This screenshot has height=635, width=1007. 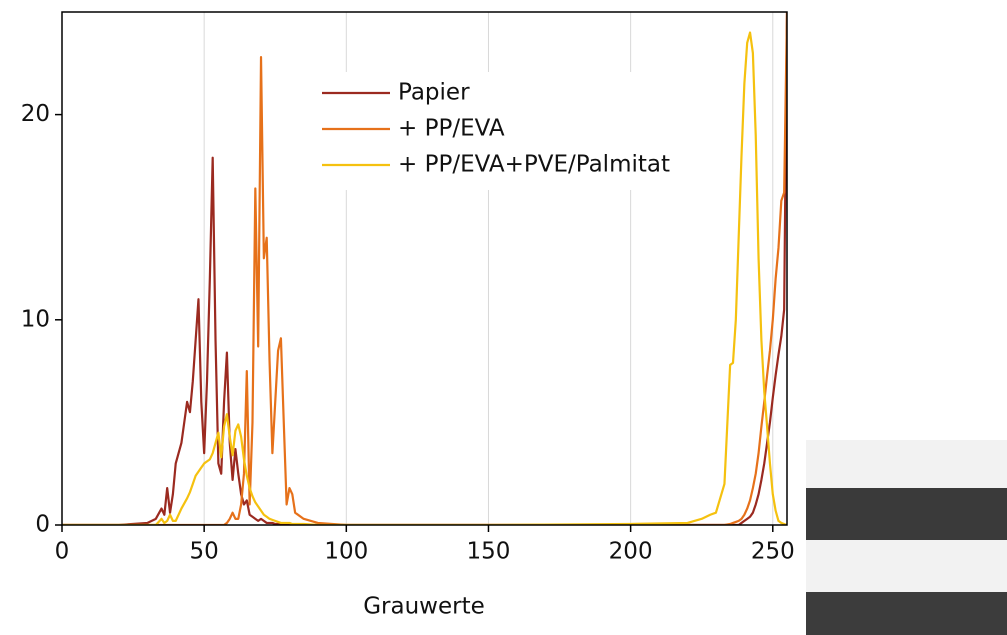 What do you see at coordinates (424, 607) in the screenshot?
I see `x-axis-label: Grauwerte` at bounding box center [424, 607].